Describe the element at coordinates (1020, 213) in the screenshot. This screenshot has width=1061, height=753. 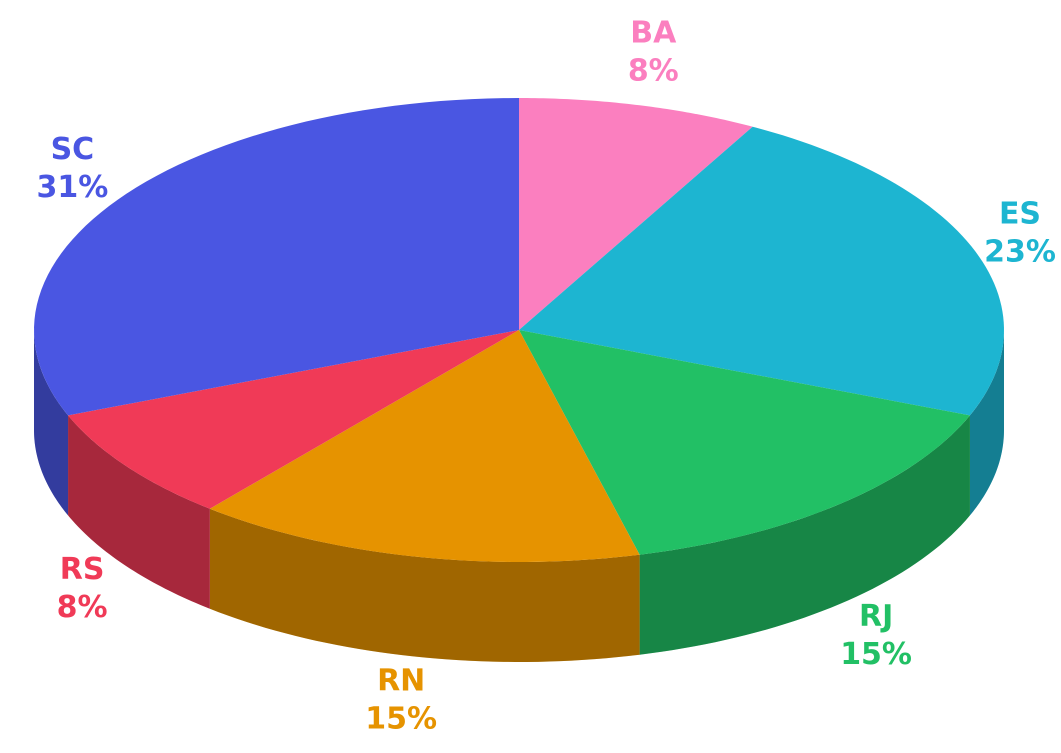
I see `category-label: ES` at that location.